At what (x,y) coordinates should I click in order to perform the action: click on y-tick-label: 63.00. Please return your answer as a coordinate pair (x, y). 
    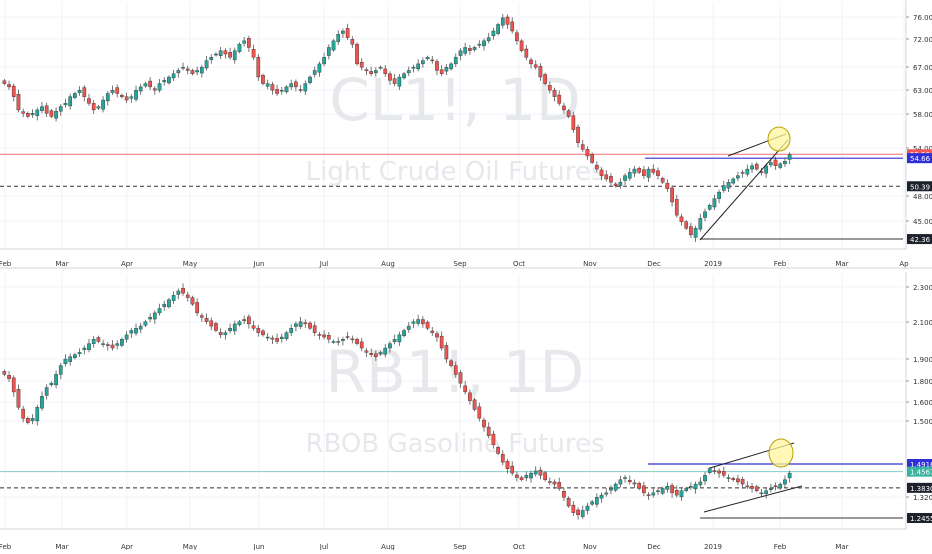
    Looking at the image, I should click on (922, 91).